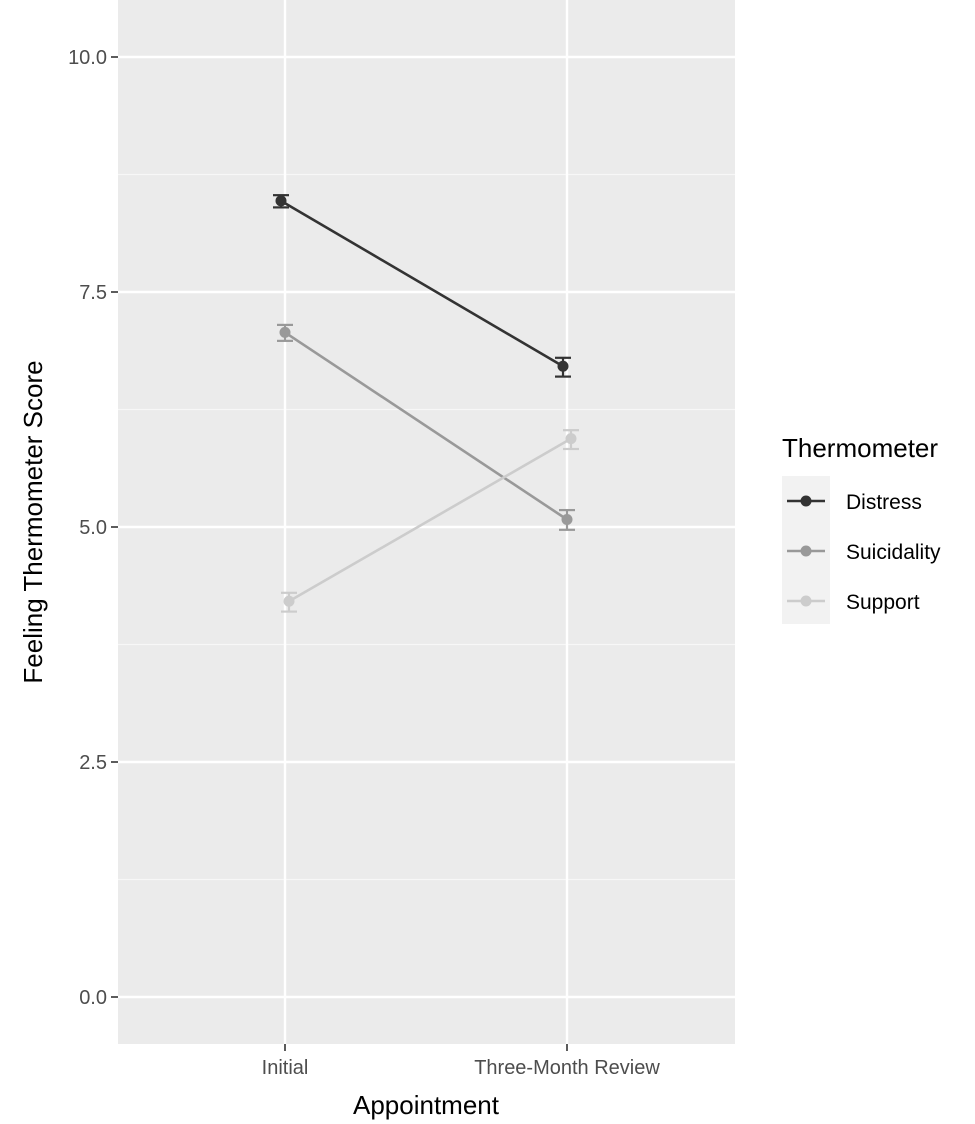  What do you see at coordinates (426, 1105) in the screenshot?
I see `x-axis-title: Appointment` at bounding box center [426, 1105].